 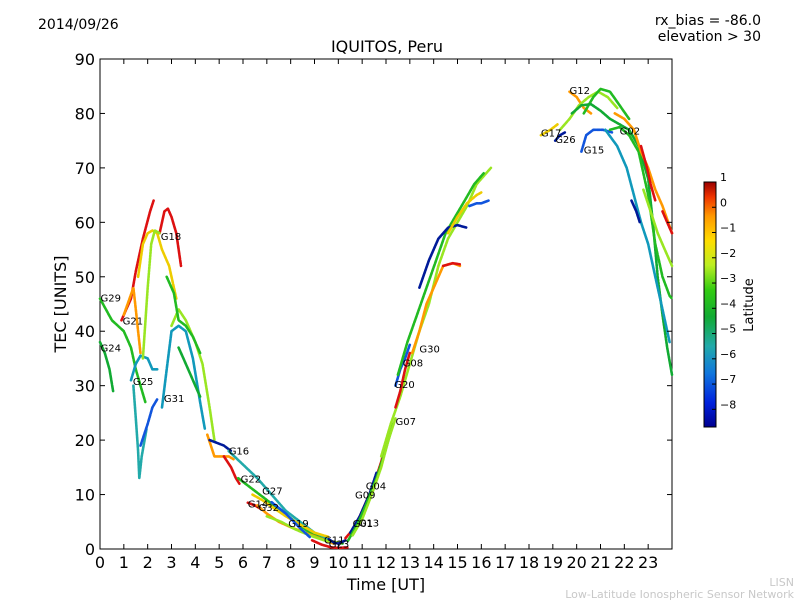 I want to click on series-g31e, so click(x=189, y=372).